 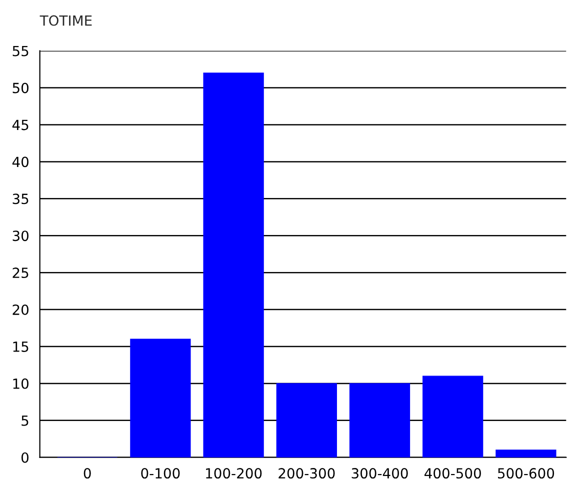 I want to click on y-tick-label: 55, so click(x=20, y=51).